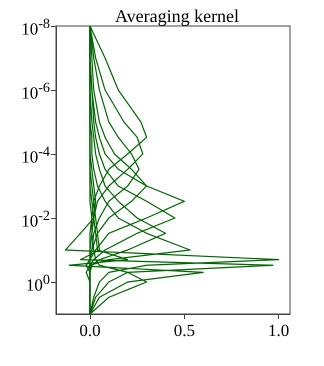 The height and width of the screenshot is (366, 324). I want to click on y-tick-label: 10$^{-8}$, so click(35, 27).